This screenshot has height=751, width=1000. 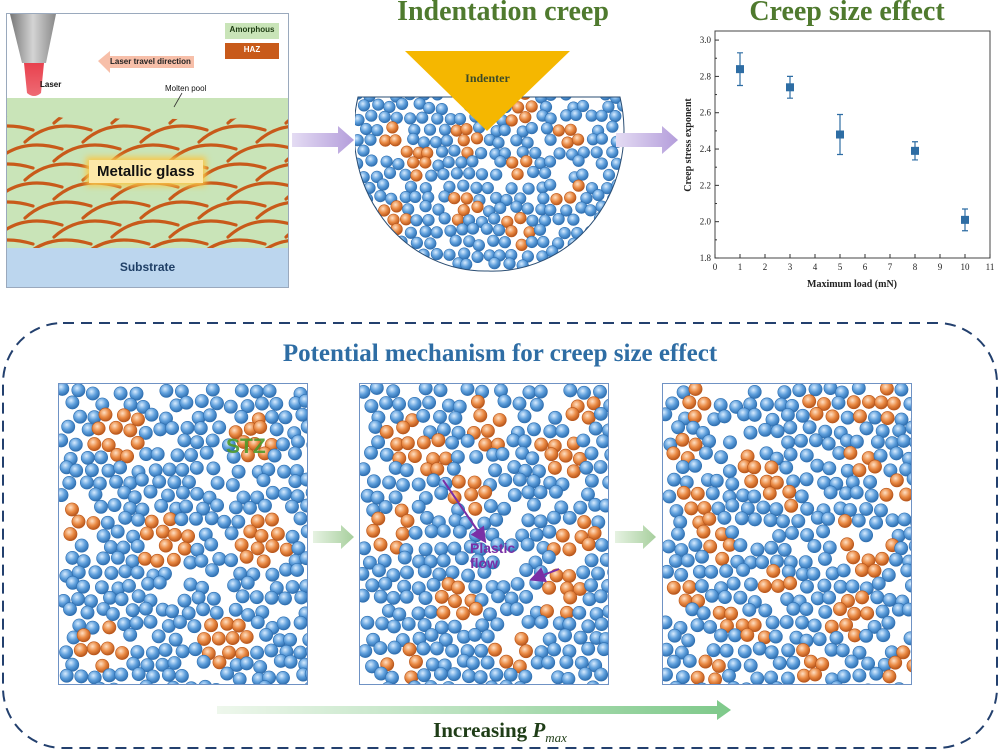 I want to click on data-point, so click(x=965, y=219).